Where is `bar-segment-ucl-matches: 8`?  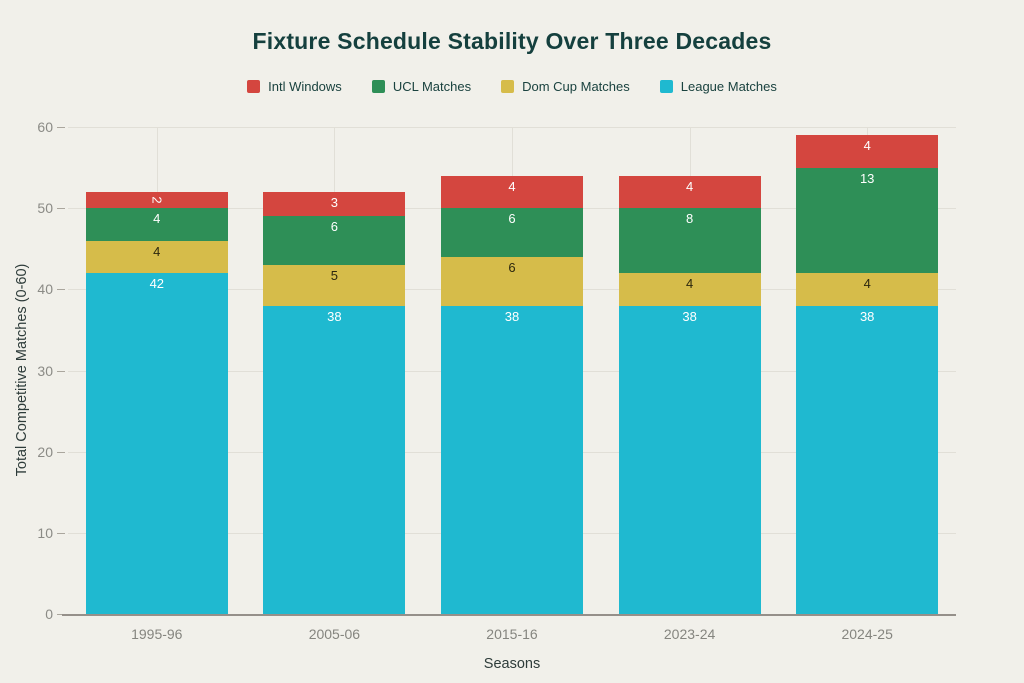 bar-segment-ucl-matches: 8 is located at coordinates (689, 241).